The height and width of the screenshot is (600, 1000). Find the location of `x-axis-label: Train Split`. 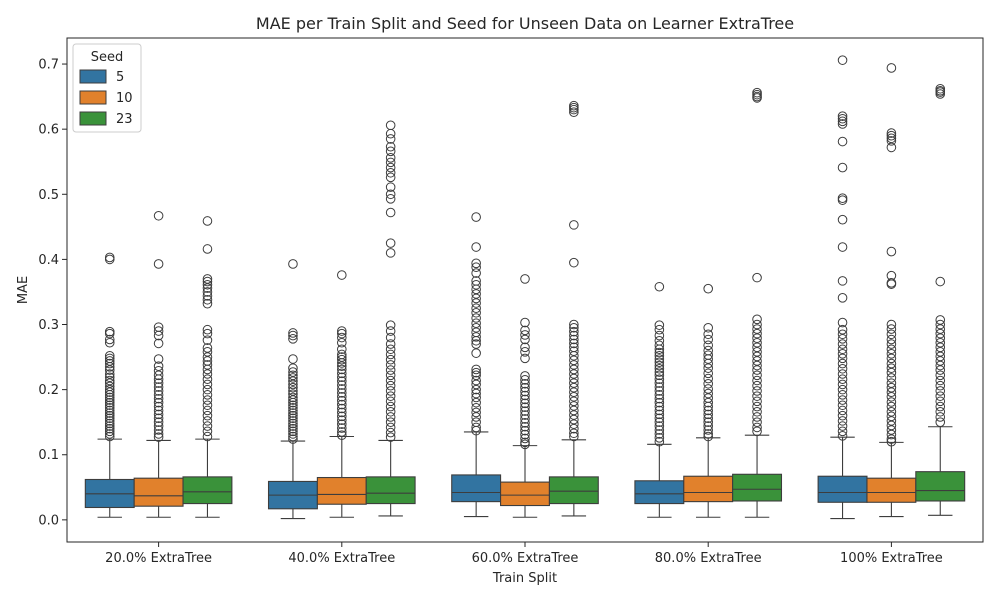

x-axis-label: Train Split is located at coordinates (524, 578).